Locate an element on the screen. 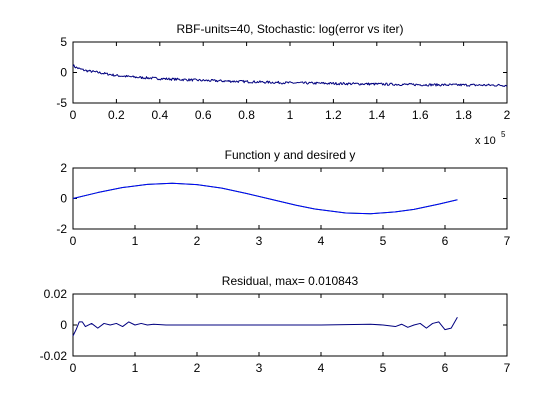  error-log-y-tick-label: -5 is located at coordinates (61, 103).